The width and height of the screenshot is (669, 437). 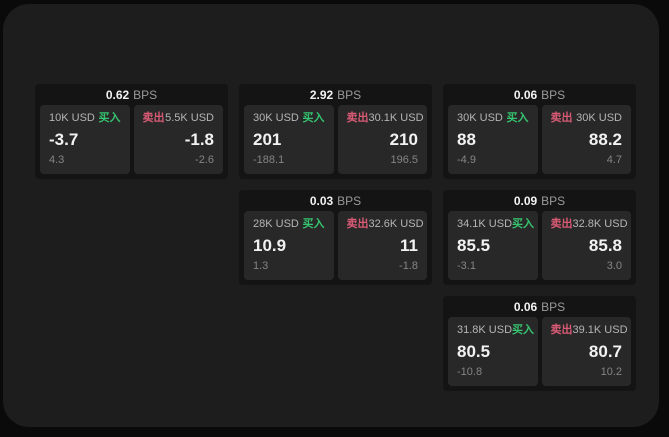 What do you see at coordinates (599, 118) in the screenshot?
I see `sell-amount: 30K USD` at bounding box center [599, 118].